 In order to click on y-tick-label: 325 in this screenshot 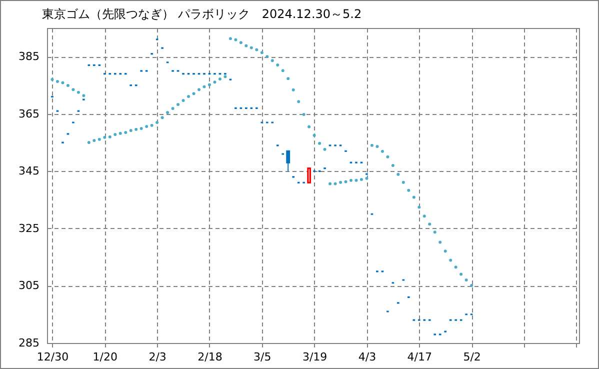, I will do `click(29, 228)`.